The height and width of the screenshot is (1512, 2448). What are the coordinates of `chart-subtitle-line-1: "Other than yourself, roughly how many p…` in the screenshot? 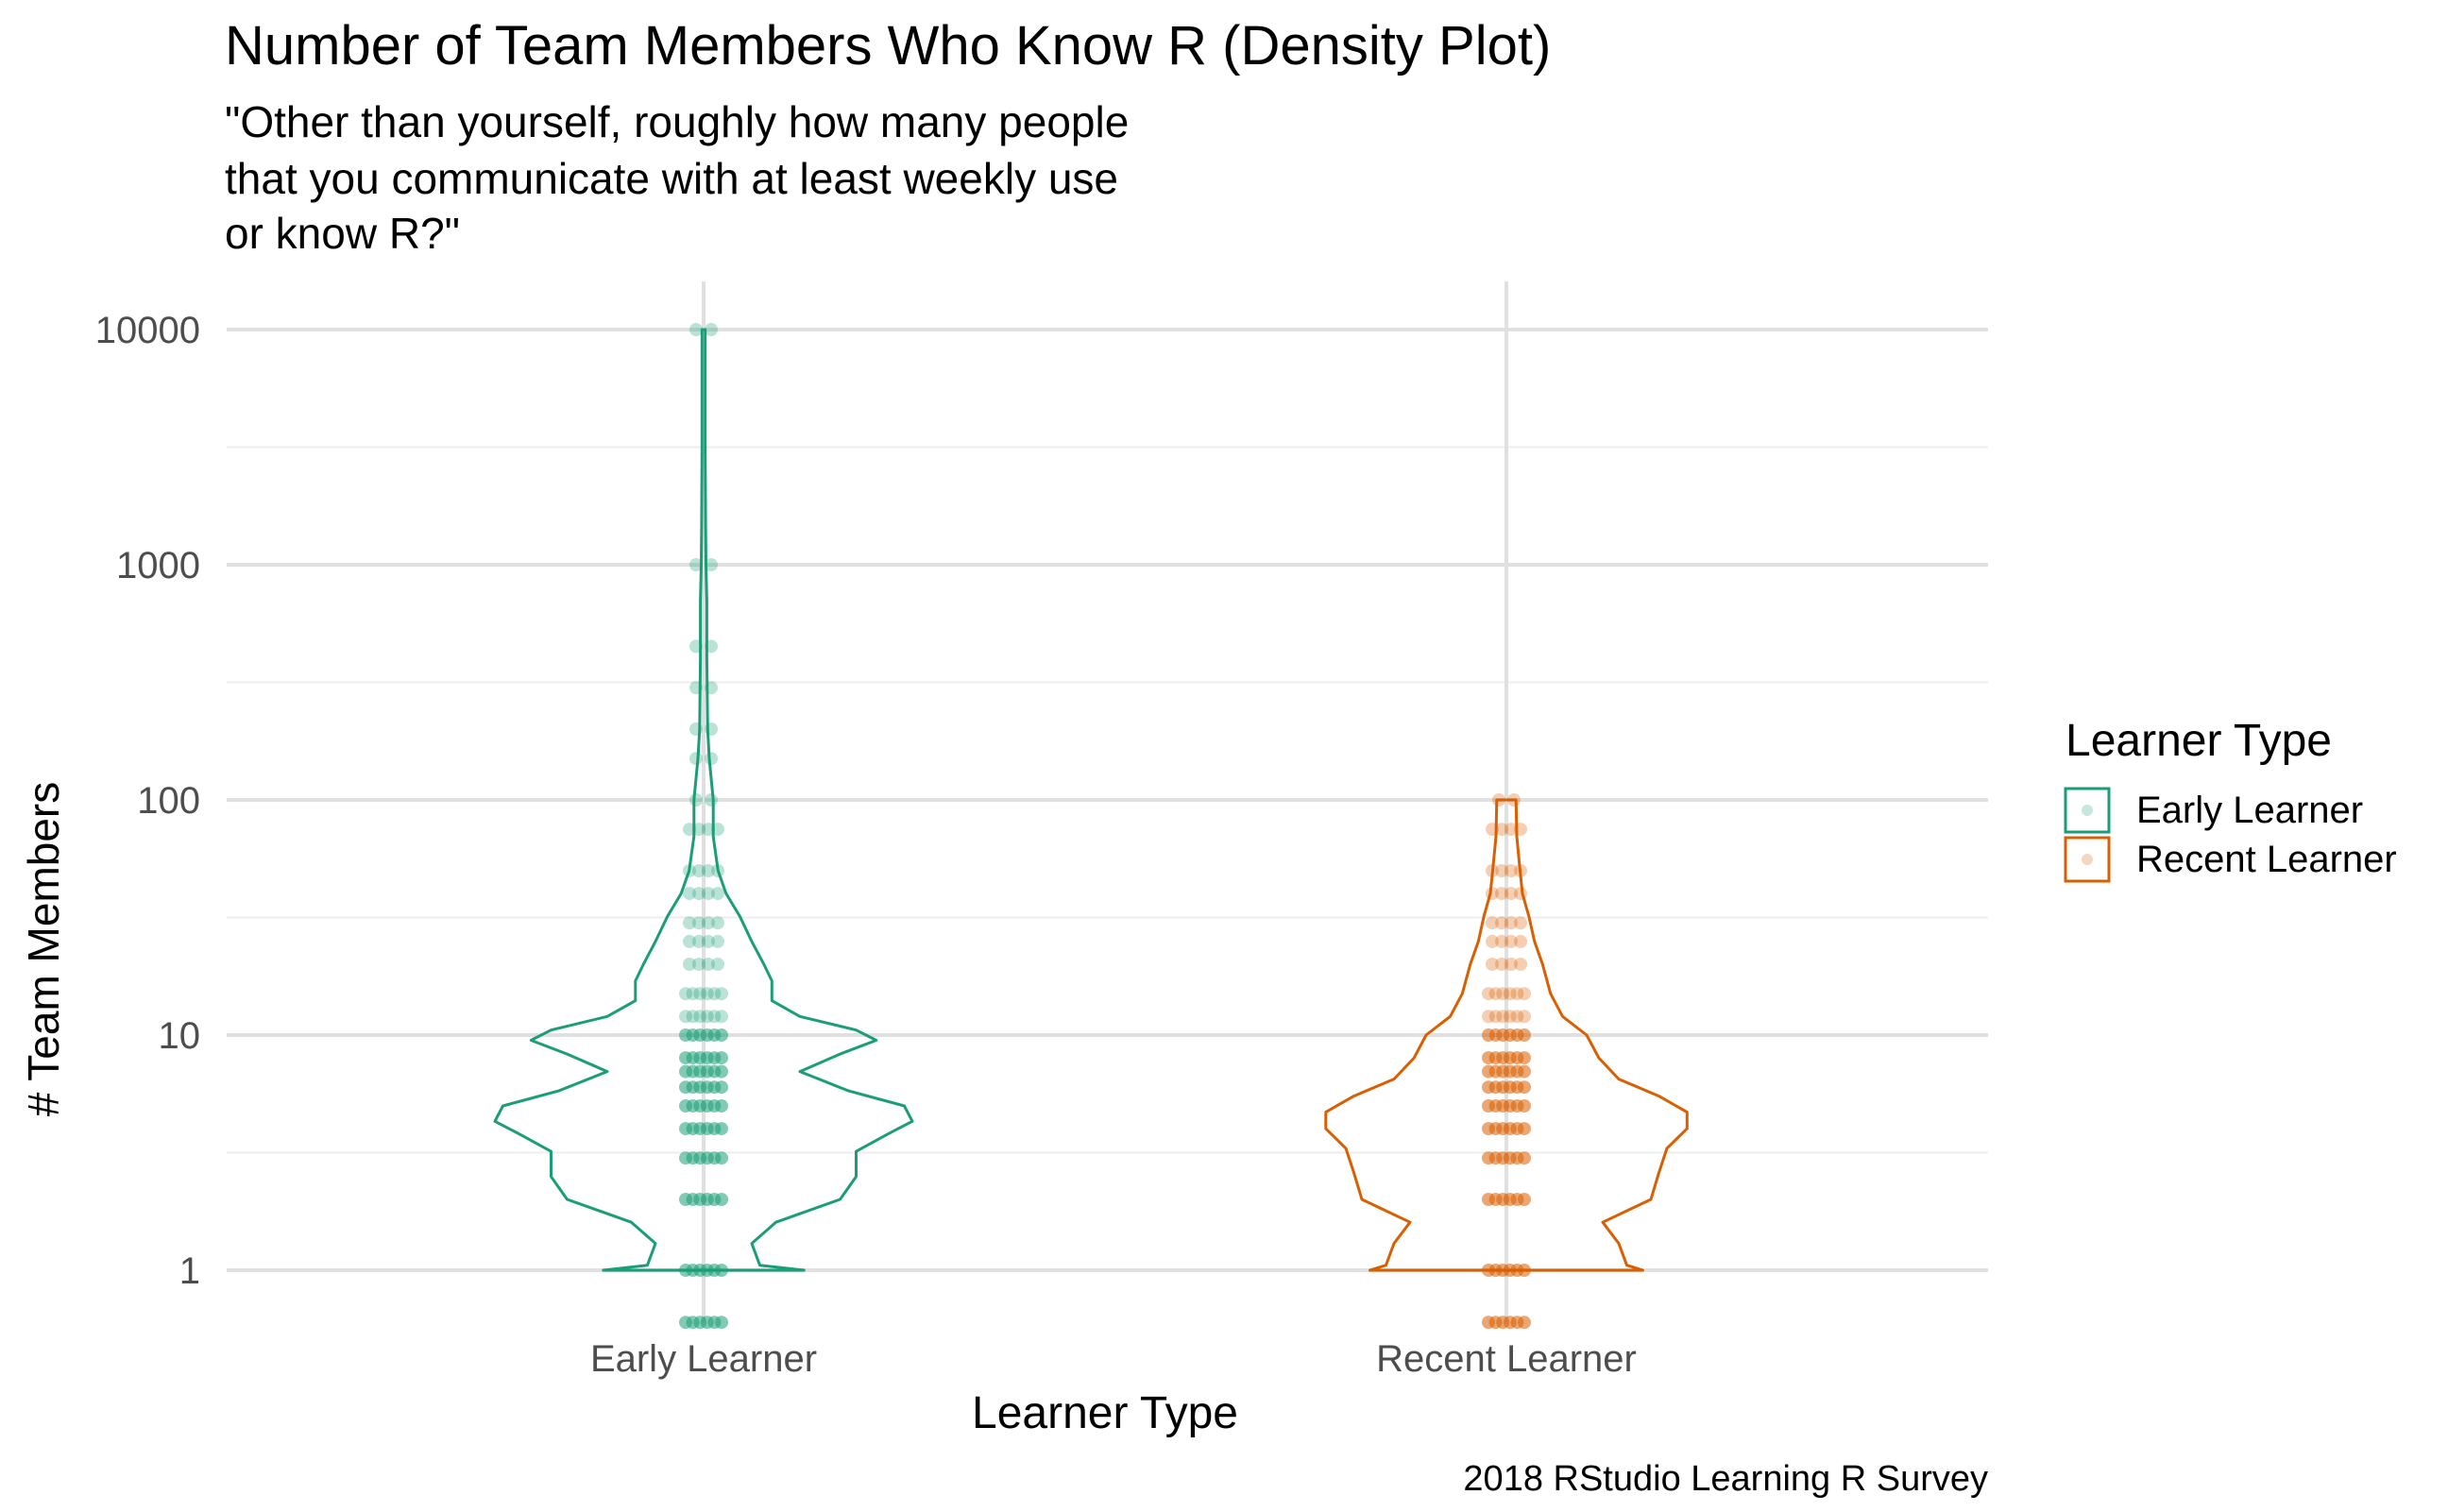 It's located at (677, 121).